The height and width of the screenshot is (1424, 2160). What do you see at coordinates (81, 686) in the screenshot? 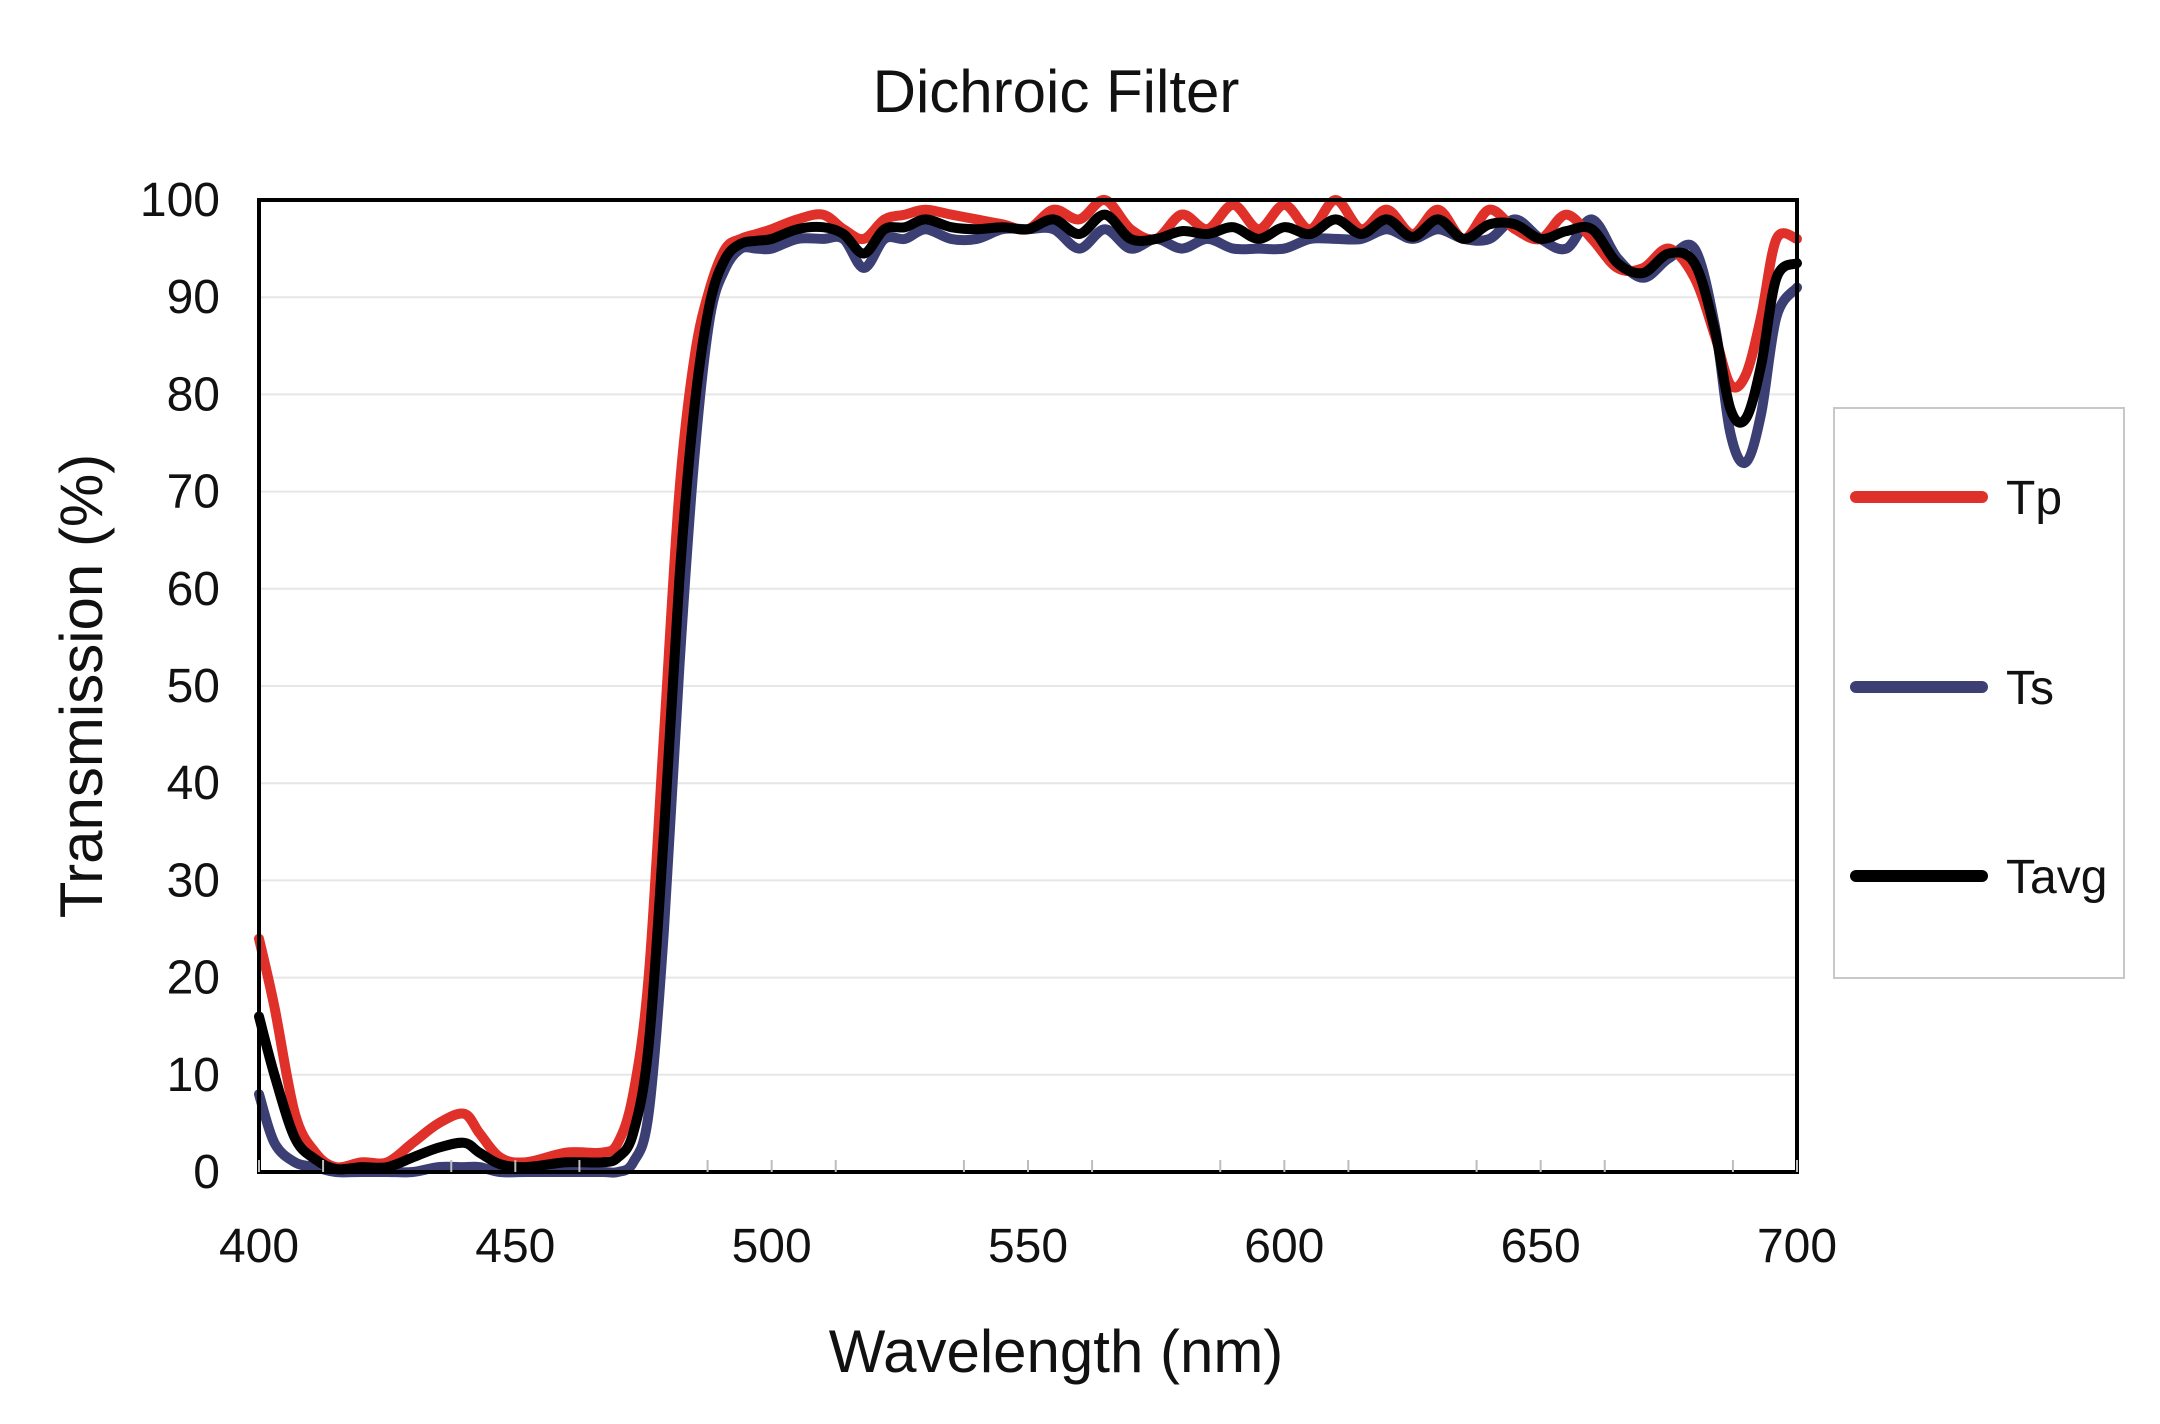
I see `y-axis-title: Transmission (%)` at bounding box center [81, 686].